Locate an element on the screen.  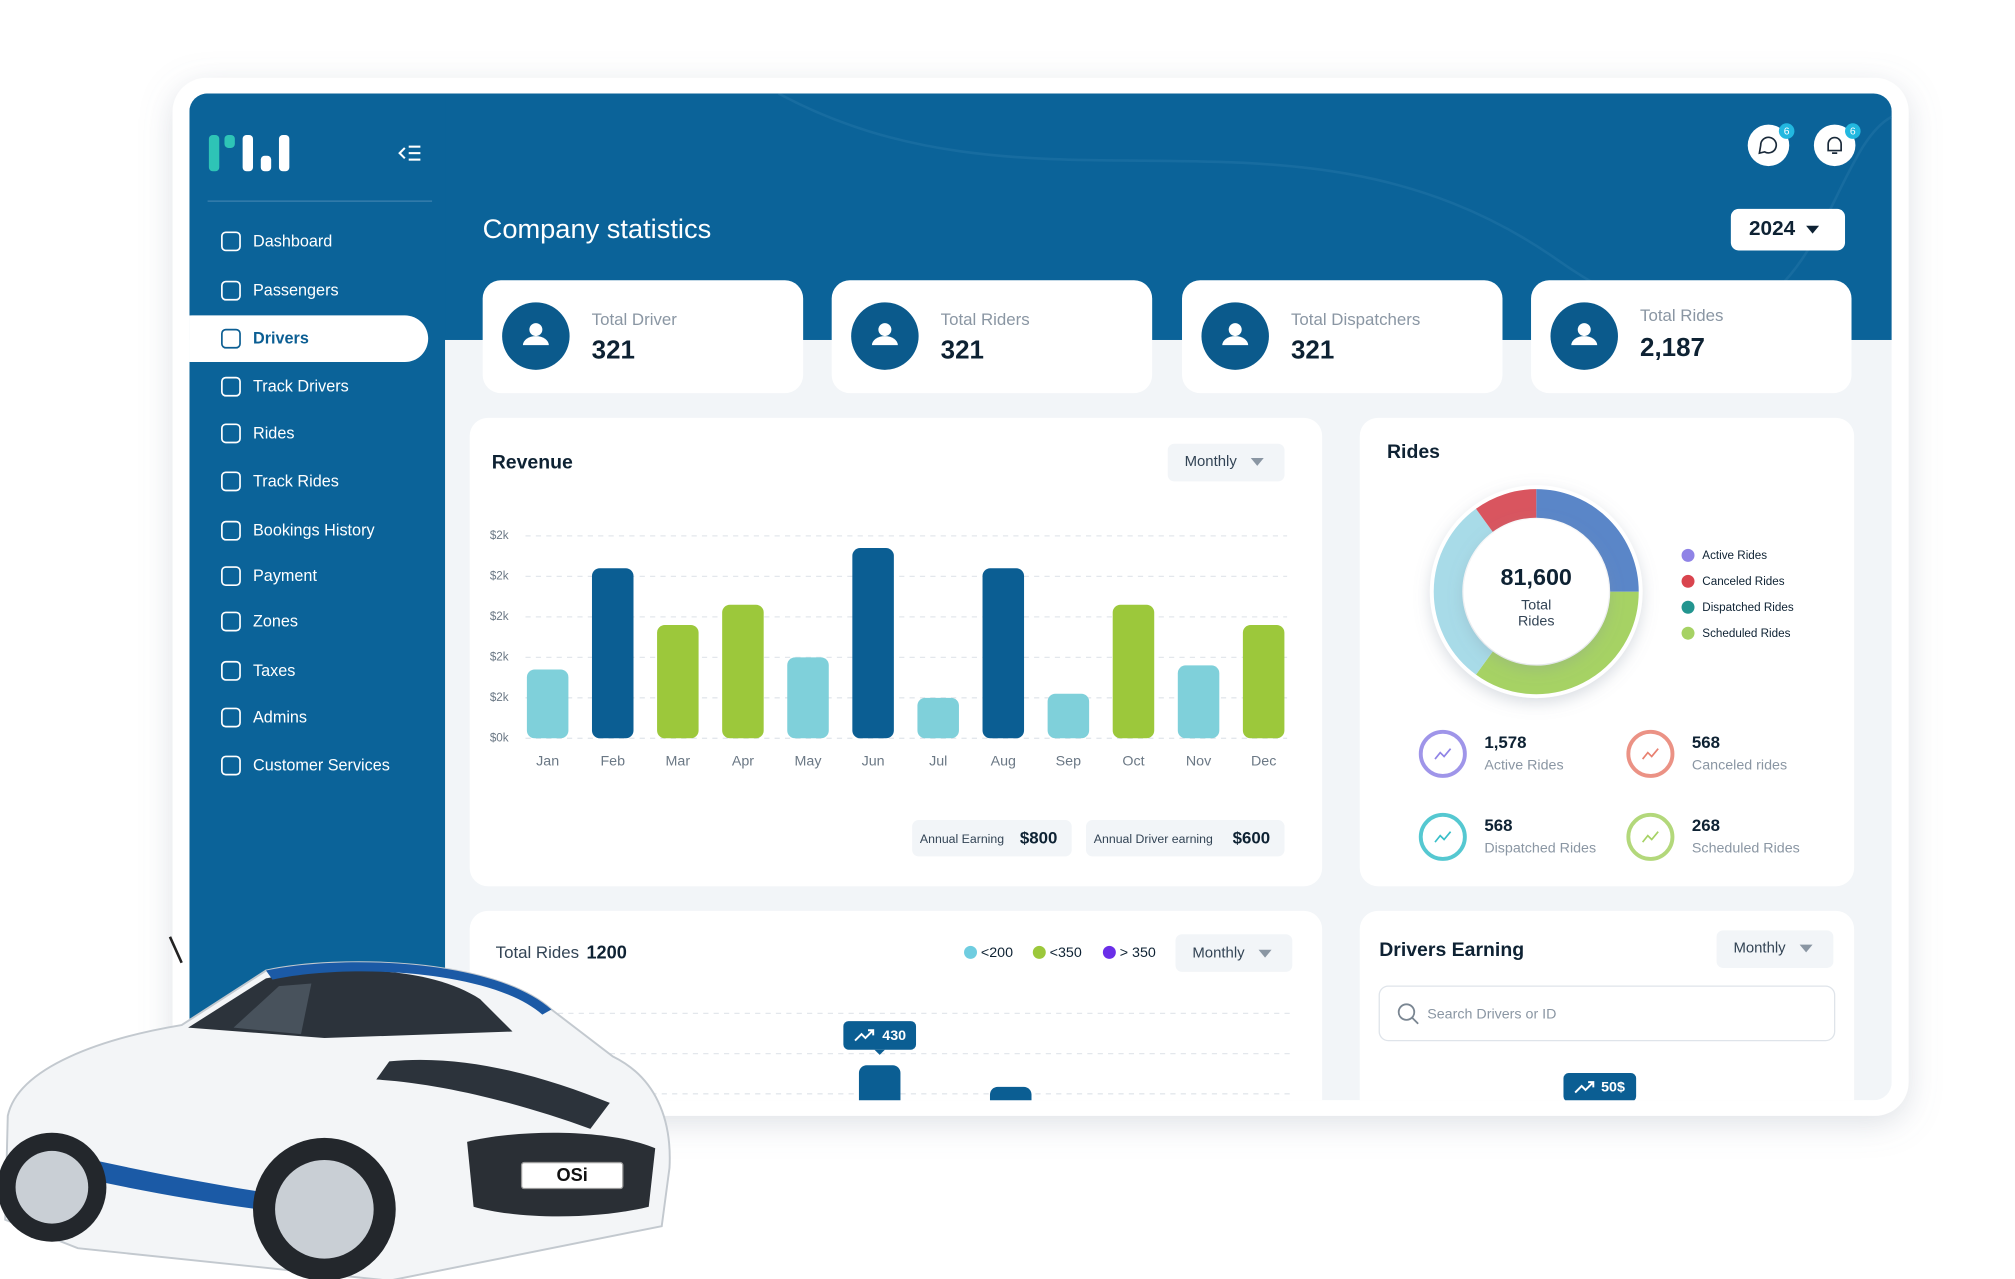
y-tick-label: $0k is located at coordinates (499, 737).